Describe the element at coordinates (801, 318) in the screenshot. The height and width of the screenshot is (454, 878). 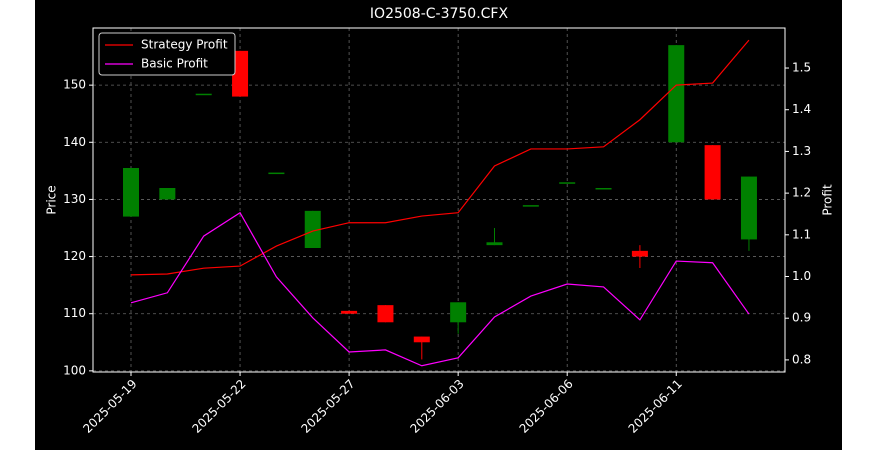
I see `y2-tick-label: 0.9` at that location.